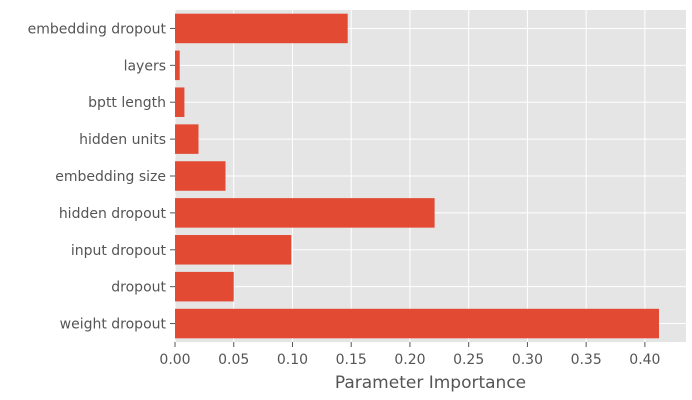 This screenshot has height=400, width=692. What do you see at coordinates (261, 28) in the screenshot?
I see `bar-embedding-dropout` at bounding box center [261, 28].